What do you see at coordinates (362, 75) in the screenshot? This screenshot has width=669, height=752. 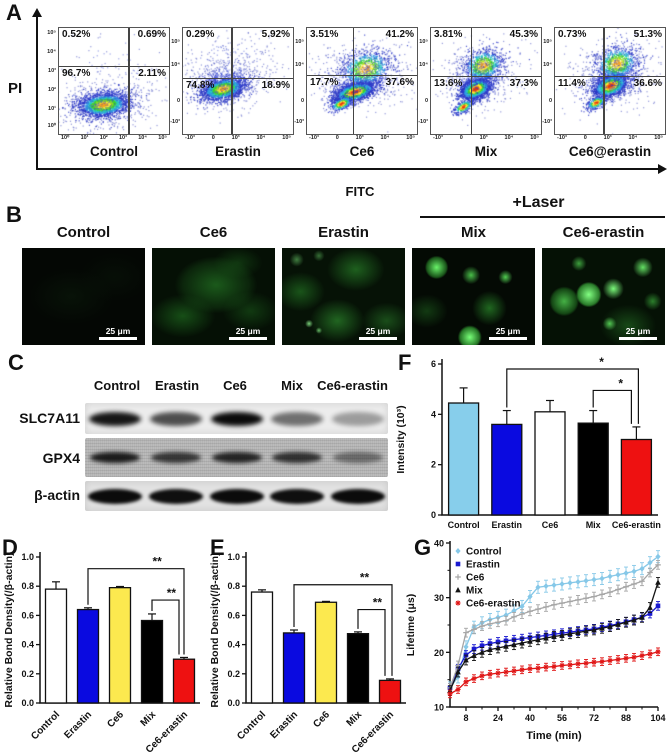 I see `quadrant-hline` at bounding box center [362, 75].